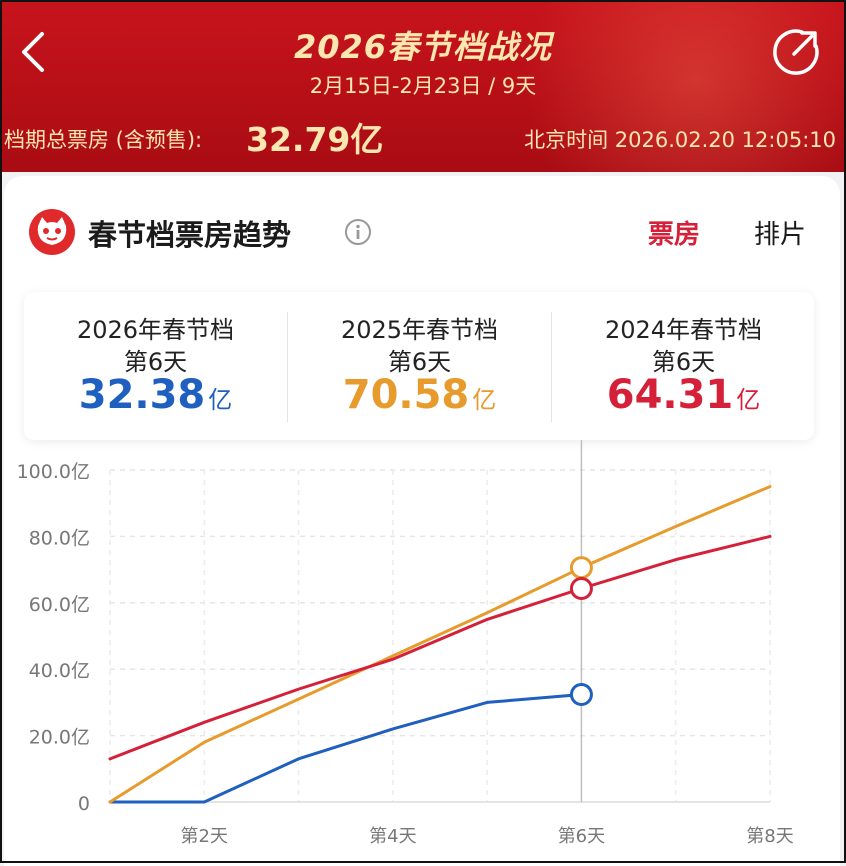 This screenshot has width=846, height=866. What do you see at coordinates (392, 836) in the screenshot?
I see `x-tick-label: 第4天` at bounding box center [392, 836].